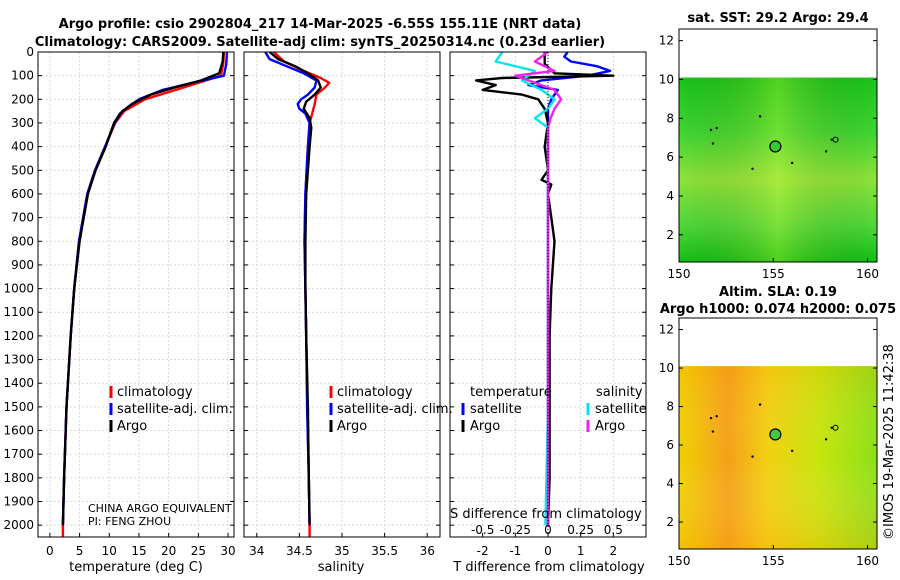 This screenshot has height=580, width=900. What do you see at coordinates (18, 407) in the screenshot?
I see `y-tick-label: 1500` at bounding box center [18, 407].